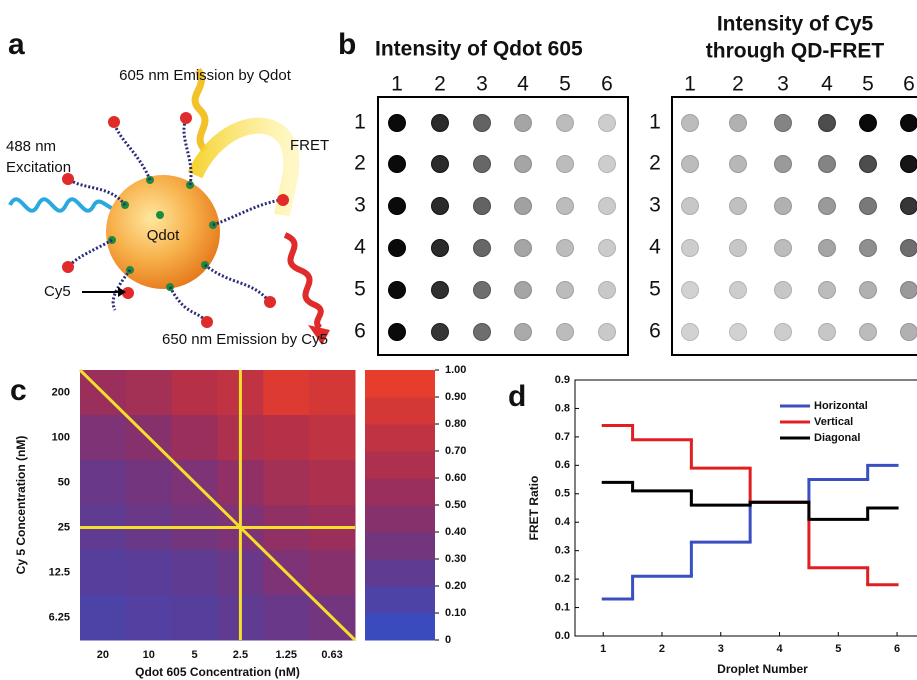  Describe the element at coordinates (838, 649) in the screenshot. I see `x-tick-label: 5` at that location.